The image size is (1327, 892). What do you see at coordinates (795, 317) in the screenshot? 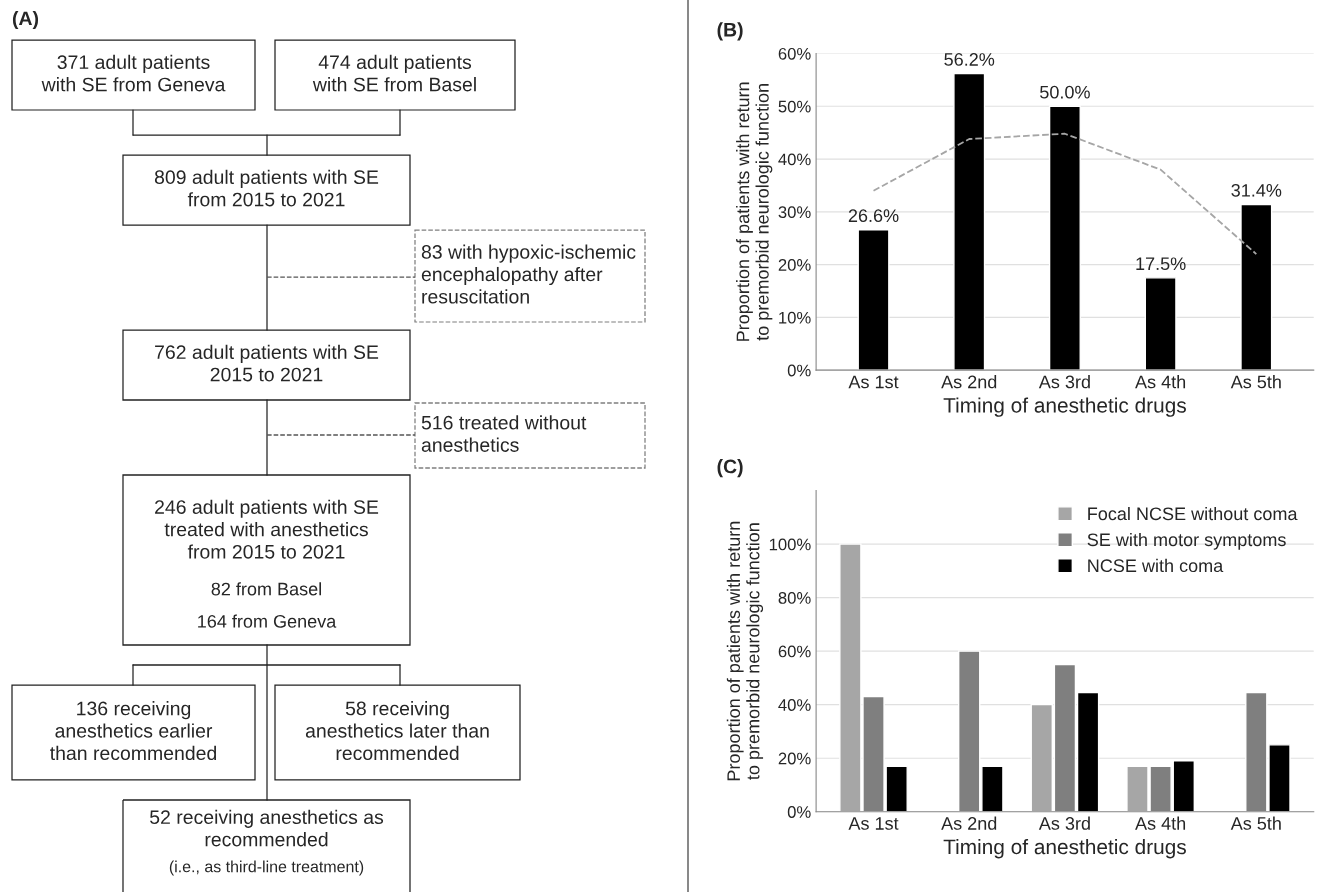
I see `y-tick-label: 10%` at bounding box center [795, 317].